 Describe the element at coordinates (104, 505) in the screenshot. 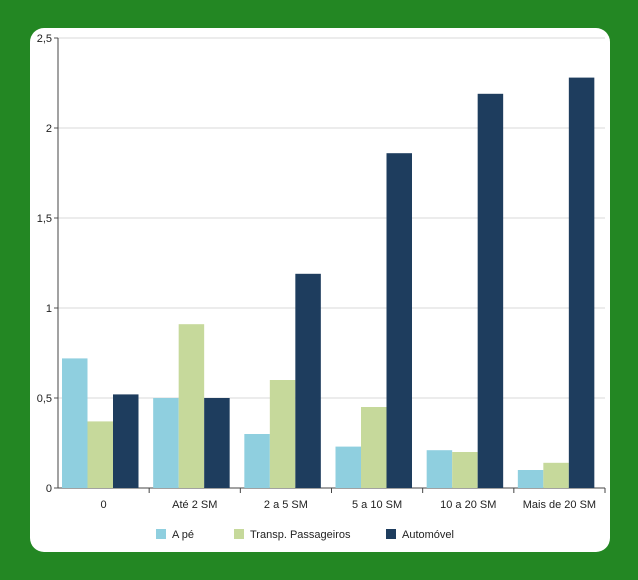

I see `x-tick-label: 0` at that location.